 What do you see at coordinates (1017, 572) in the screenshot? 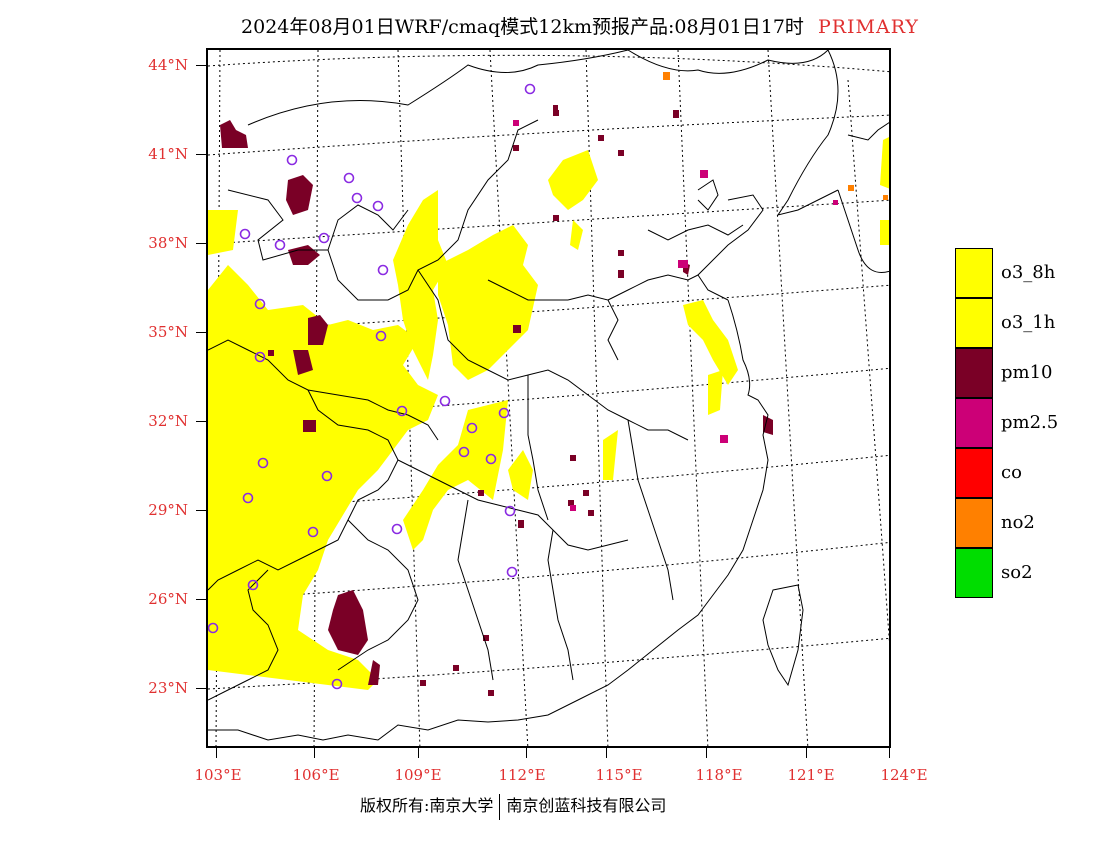
I see `legend-label: so2` at bounding box center [1017, 572].